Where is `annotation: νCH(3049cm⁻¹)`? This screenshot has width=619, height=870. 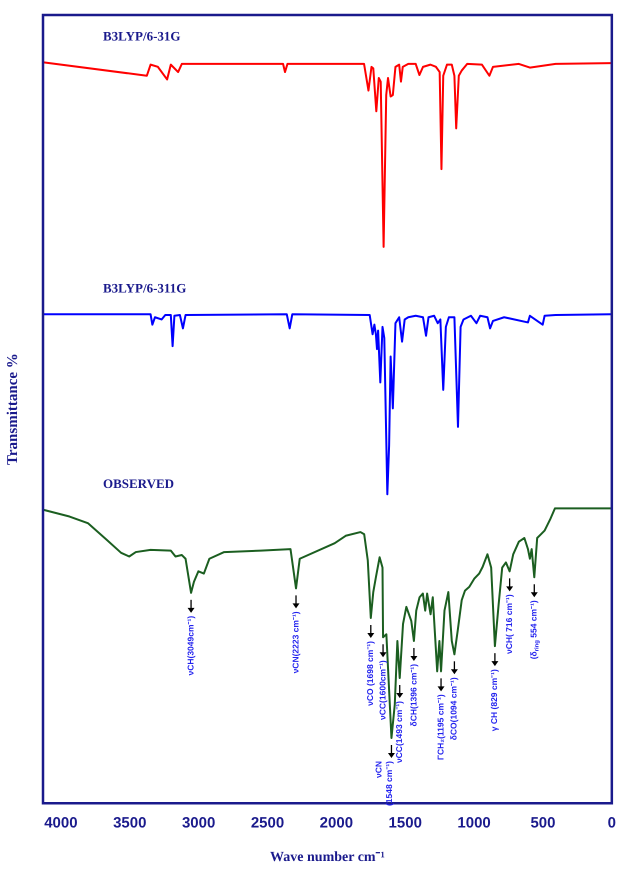 annotation: νCH(3049cm⁻¹) is located at coordinates (190, 646).